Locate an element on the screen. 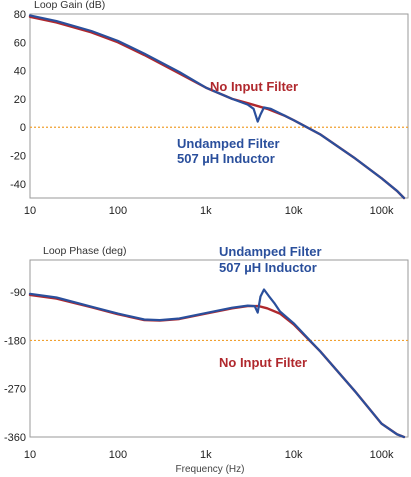 This screenshot has height=477, width=411. phase-y-tick-label: -360 is located at coordinates (15, 438).